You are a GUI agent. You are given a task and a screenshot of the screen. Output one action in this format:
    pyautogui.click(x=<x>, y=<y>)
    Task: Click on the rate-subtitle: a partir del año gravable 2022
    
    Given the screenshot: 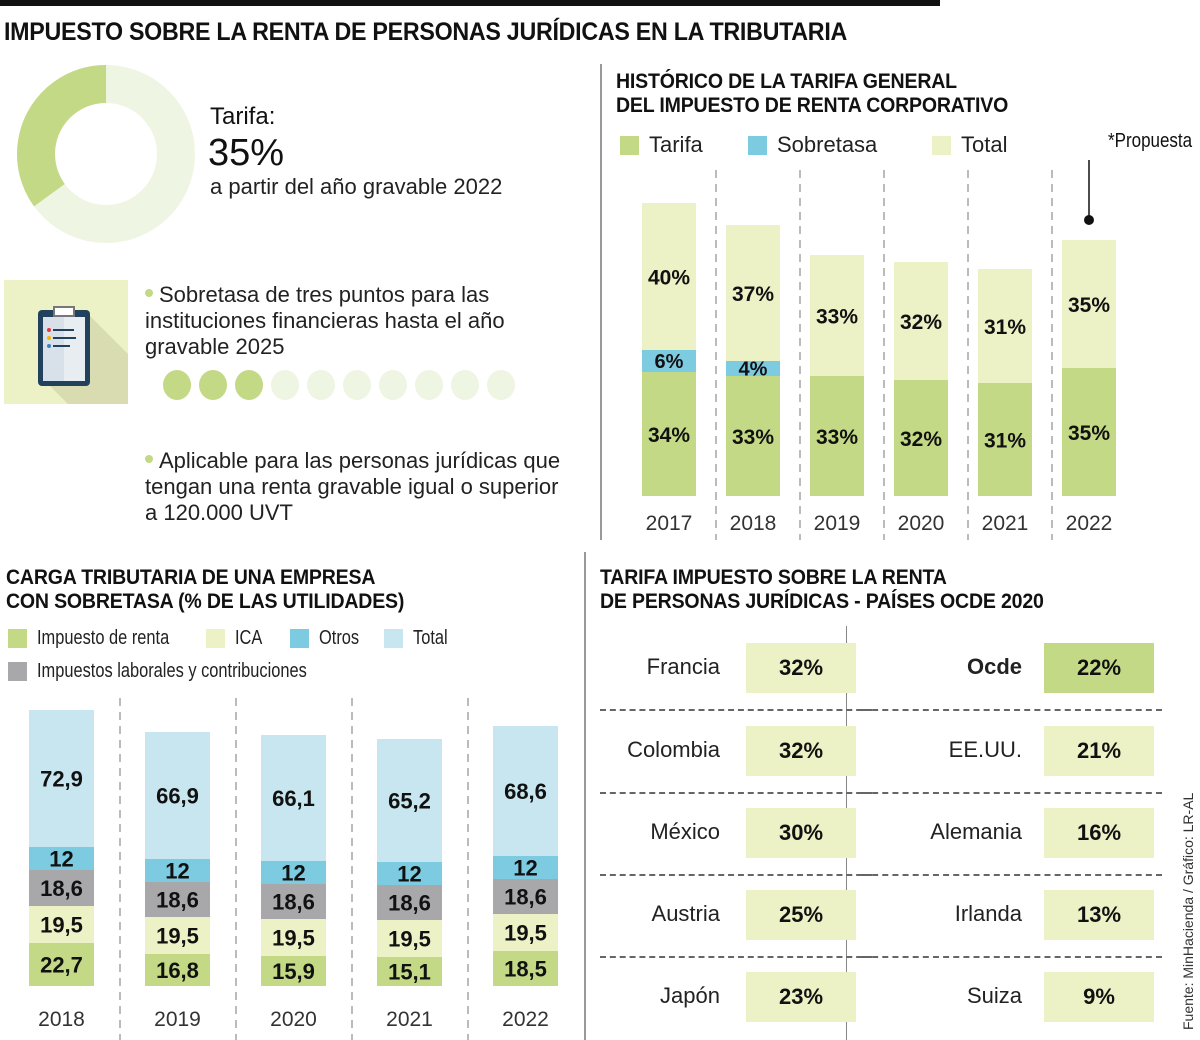 What is the action you would take?
    pyautogui.click(x=356, y=186)
    